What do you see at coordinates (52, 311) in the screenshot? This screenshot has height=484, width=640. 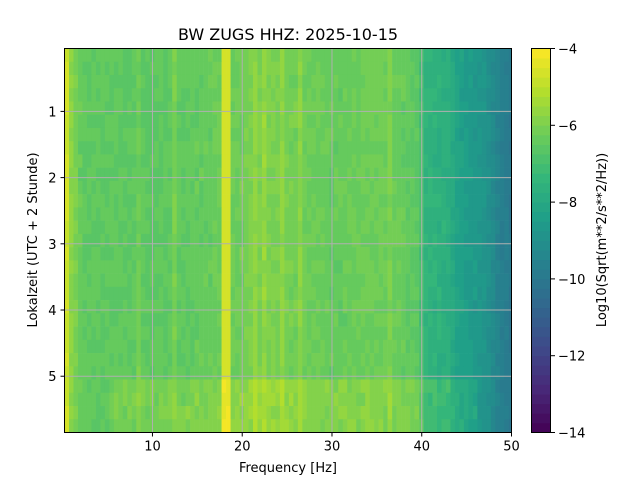 I see `y-tick-label: 4` at bounding box center [52, 311].